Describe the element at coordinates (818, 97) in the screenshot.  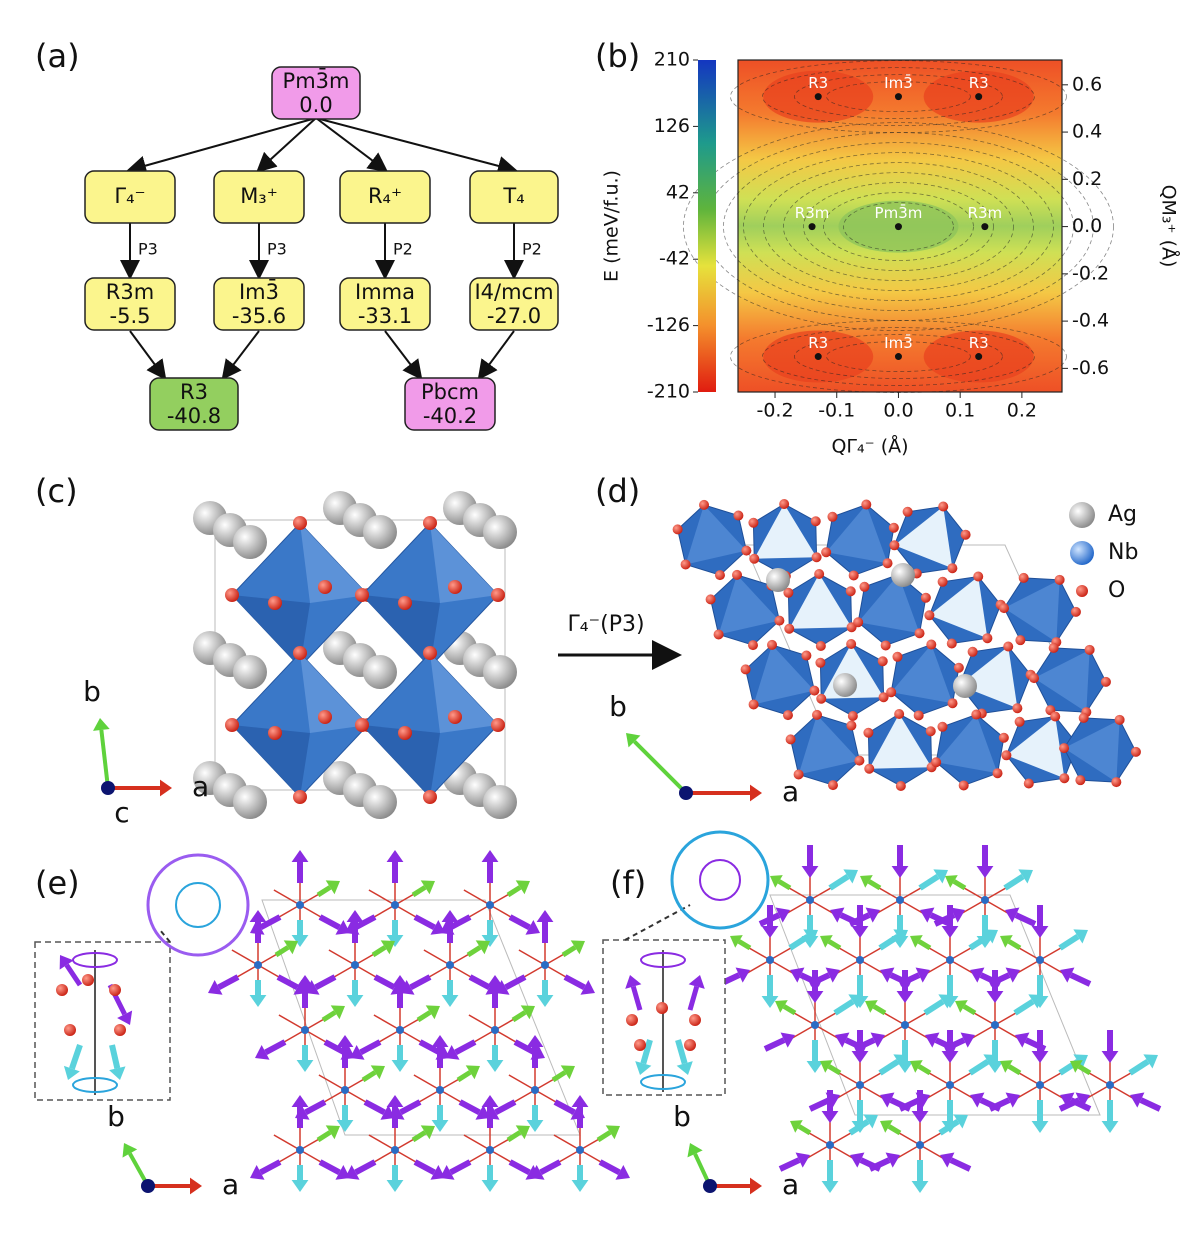
I see `point` at that location.